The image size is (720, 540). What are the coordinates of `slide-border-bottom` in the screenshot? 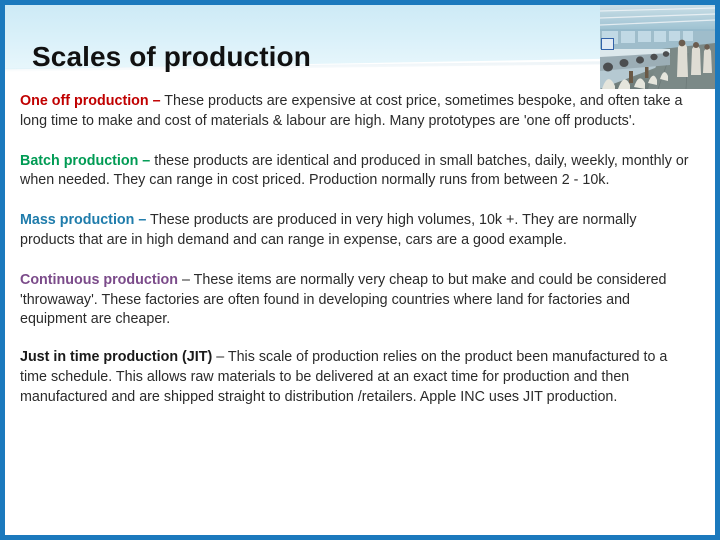 It's located at (360, 537).